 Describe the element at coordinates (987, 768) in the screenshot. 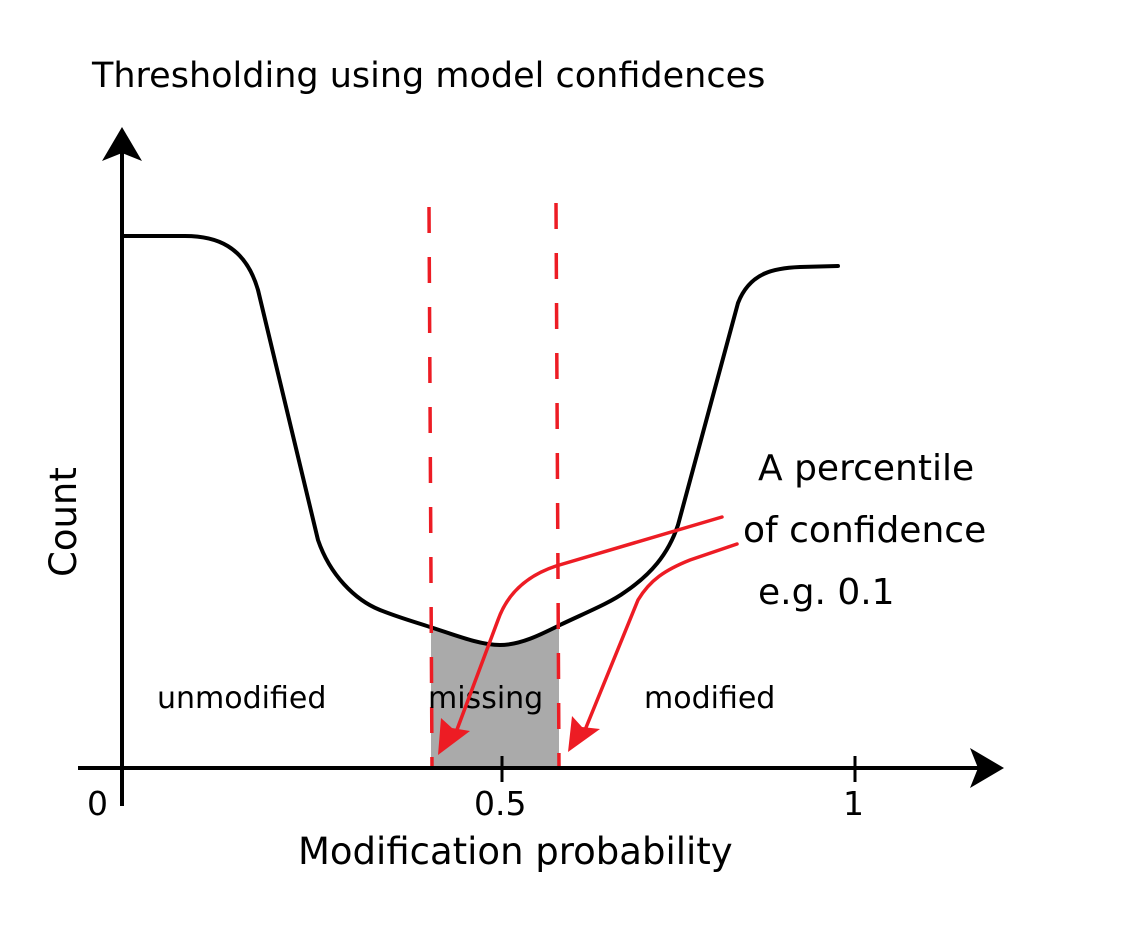

I see `x-axis-arrow-icon` at that location.